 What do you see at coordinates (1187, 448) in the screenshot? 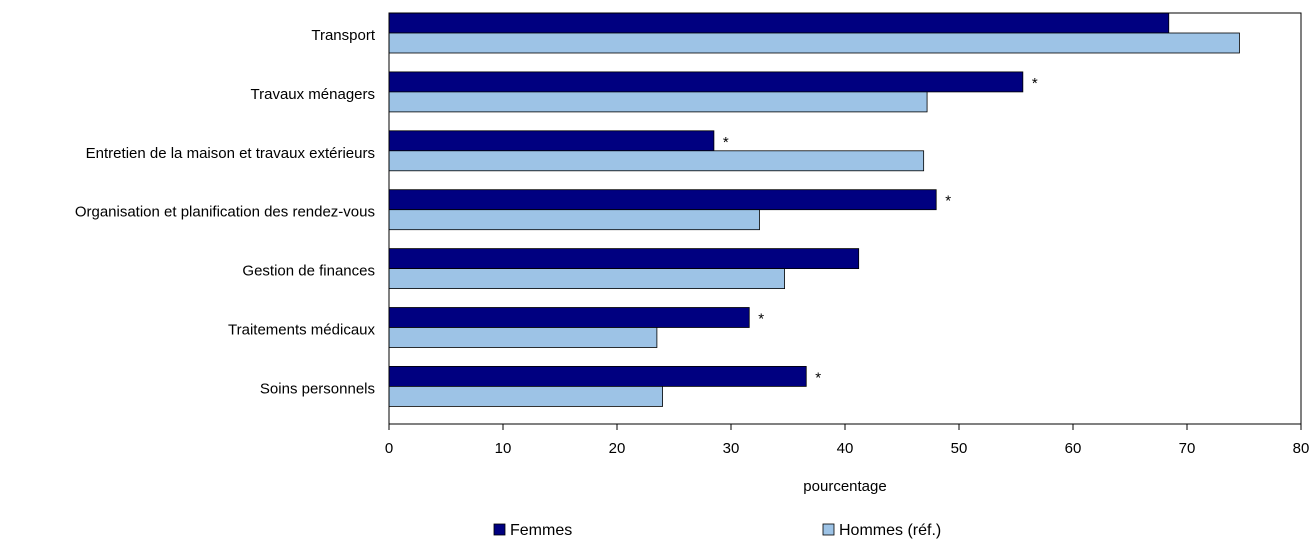
I see `x-tick-label: 70` at bounding box center [1187, 448].